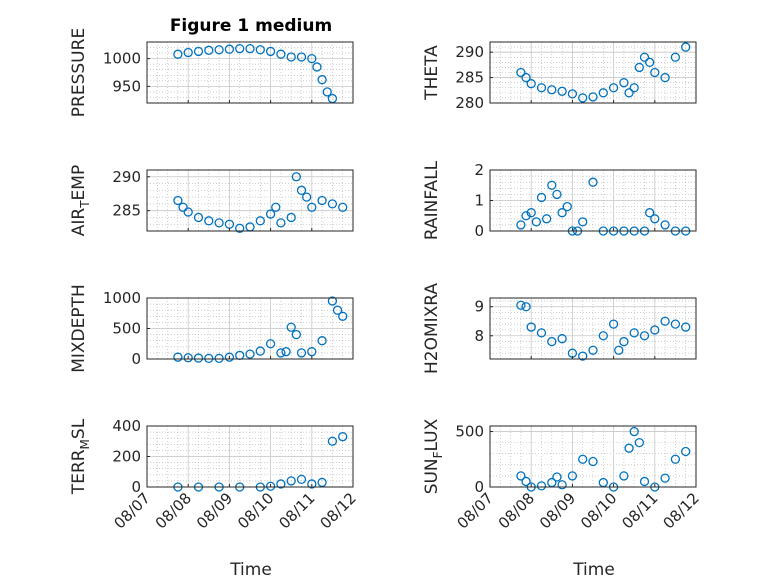 This screenshot has width=778, height=583. Describe the element at coordinates (126, 329) in the screenshot. I see `y-tick-label: 500` at that location.